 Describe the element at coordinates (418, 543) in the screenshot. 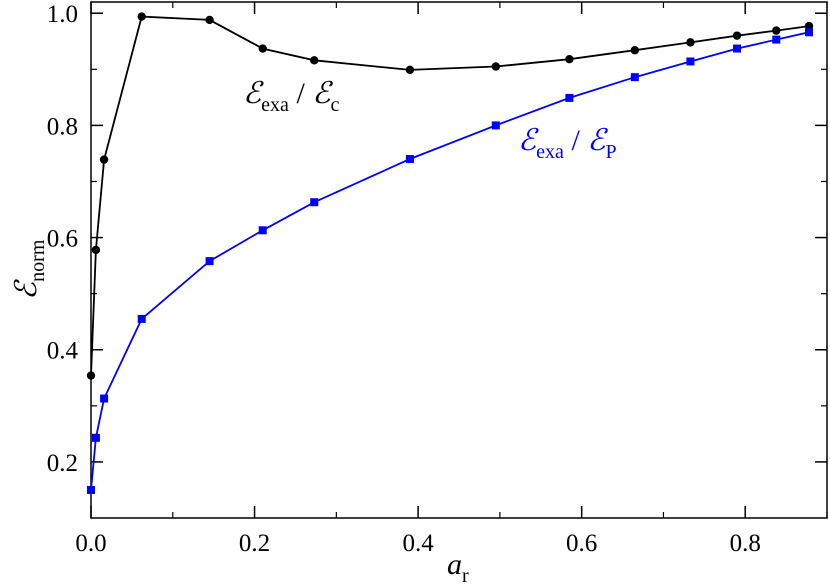

I see `x-tick-label: 0.4` at that location.